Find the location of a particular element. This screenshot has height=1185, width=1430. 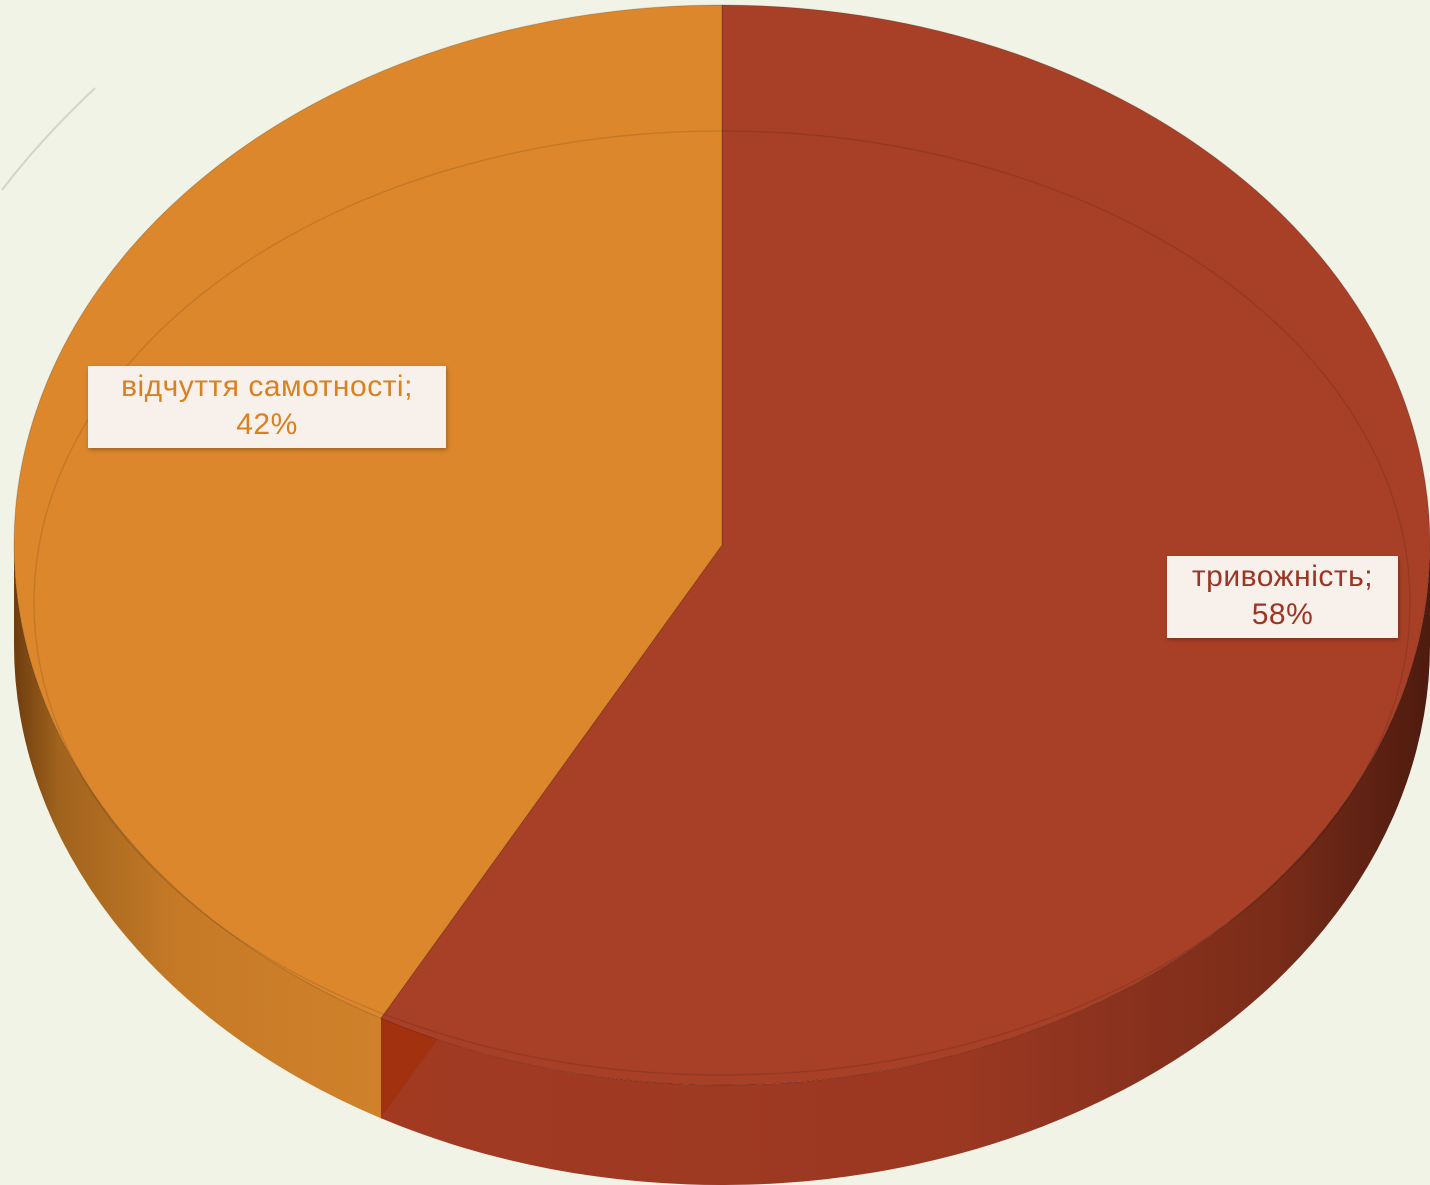

data-label-anxiety-name: тривожність; is located at coordinates (1282, 576).